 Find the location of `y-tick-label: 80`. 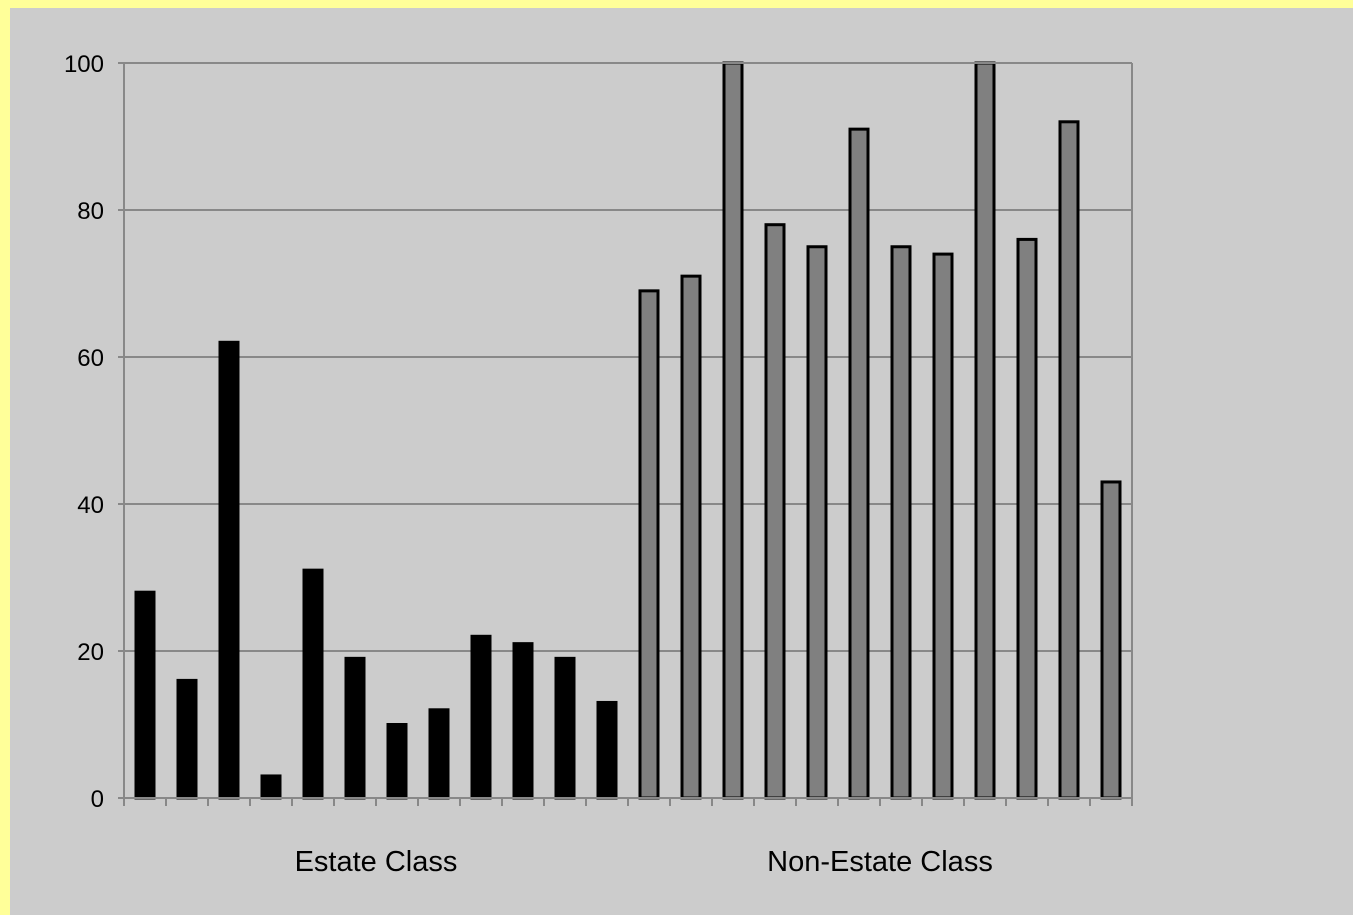

y-tick-label: 80 is located at coordinates (90, 211).